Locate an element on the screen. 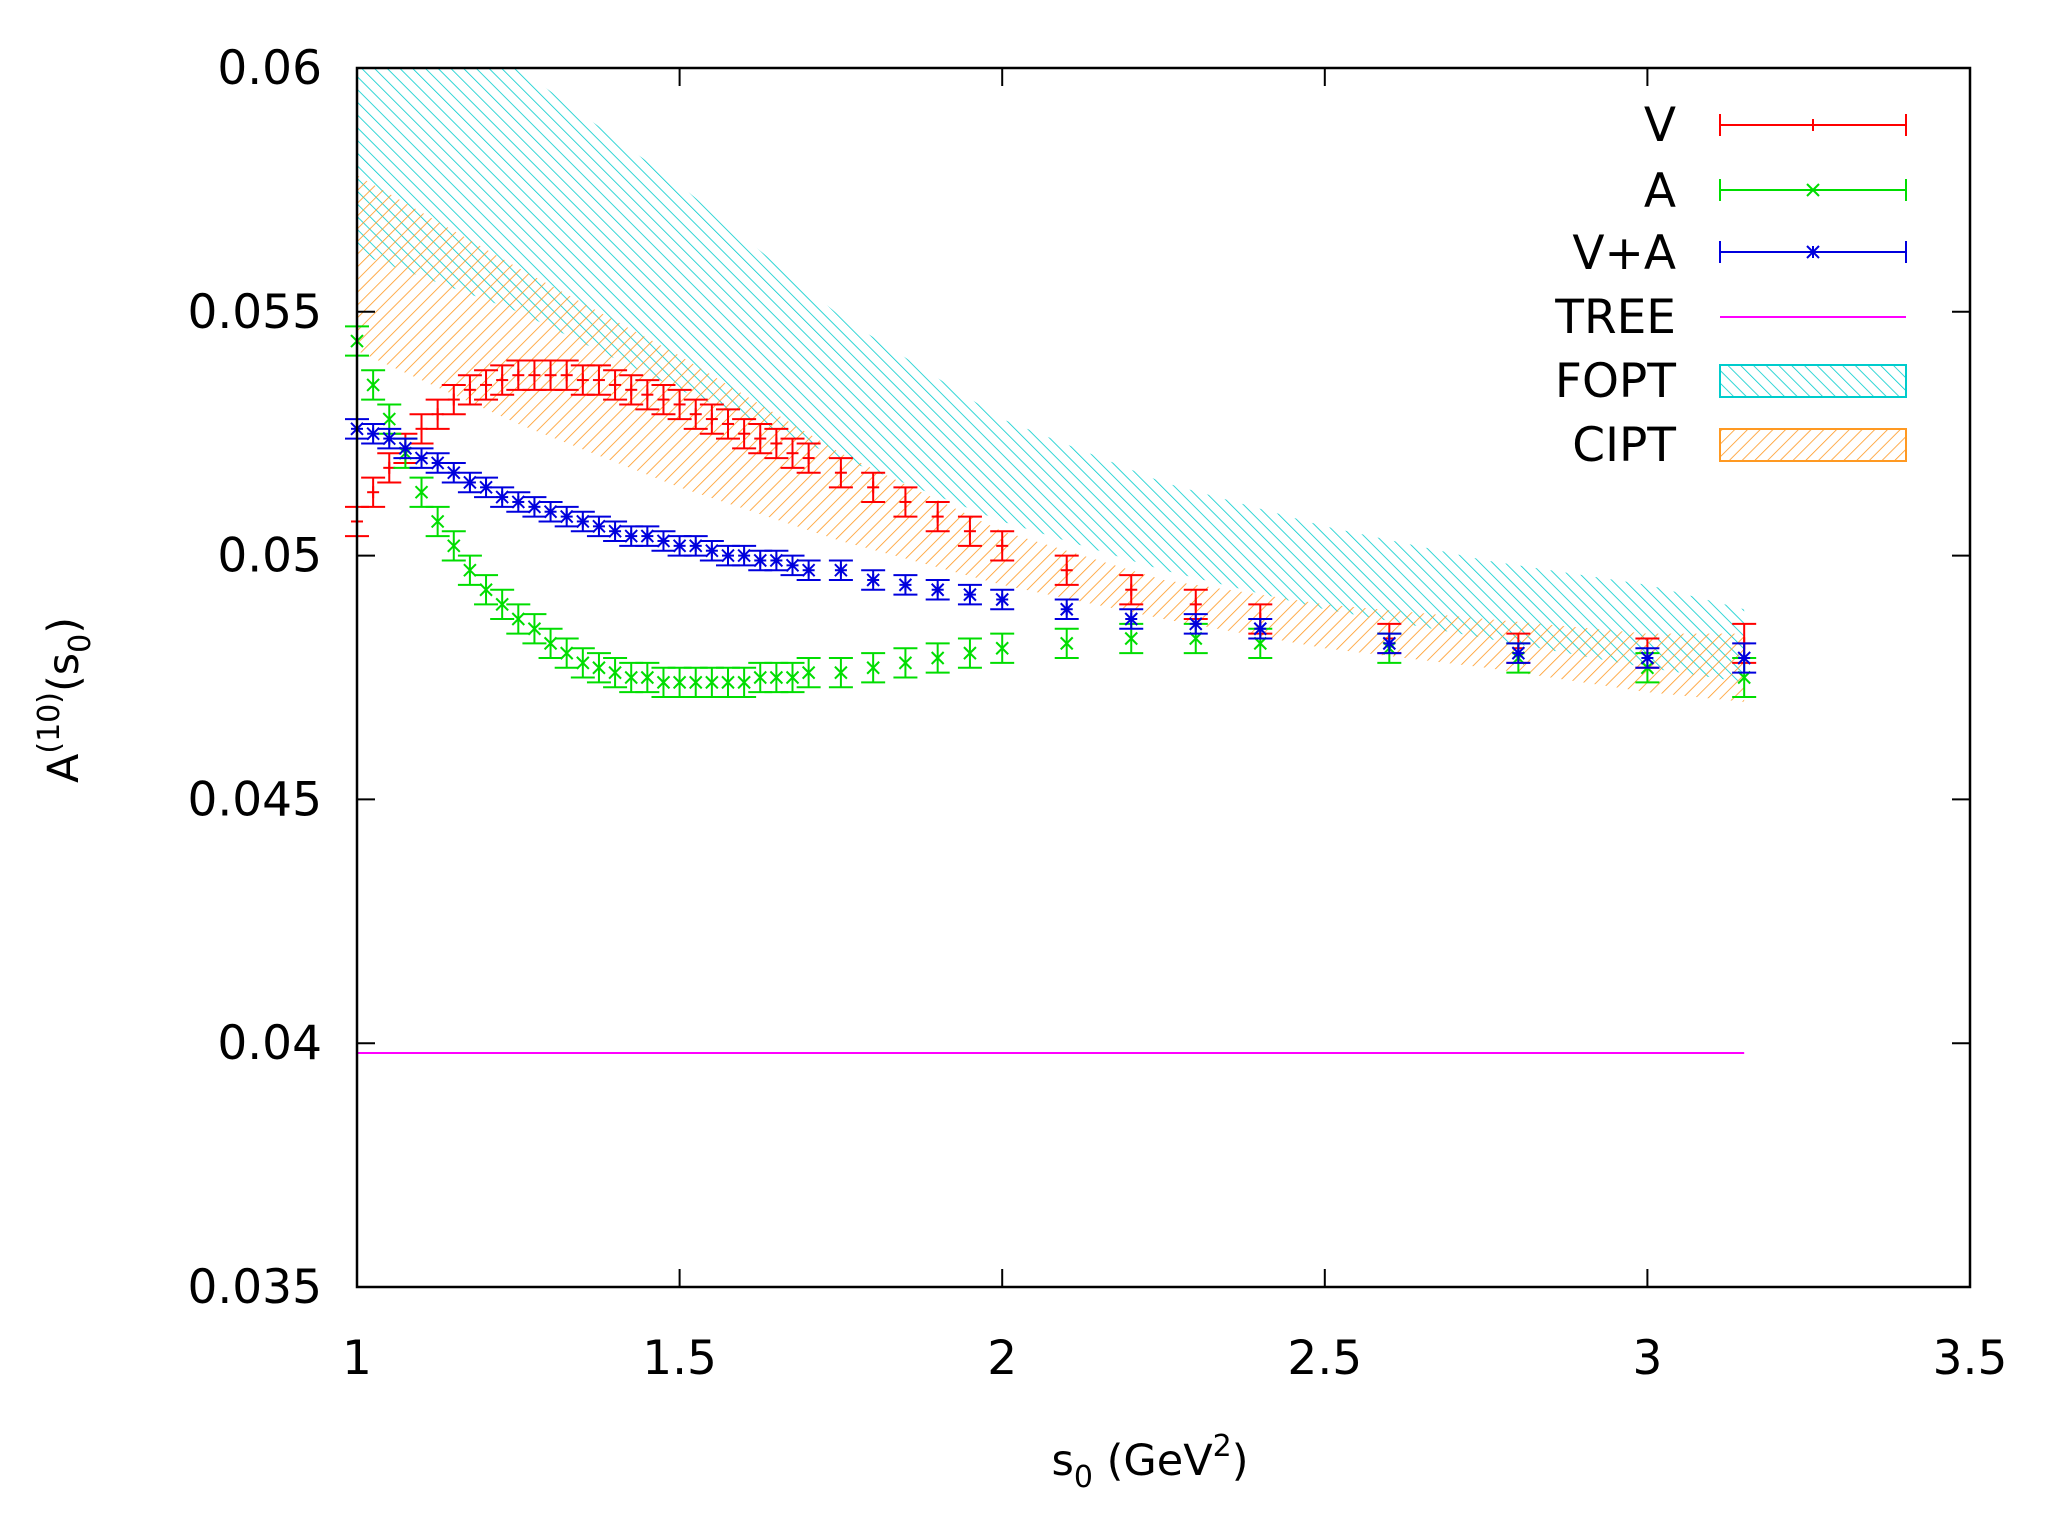  y-tick-label: 0.045 is located at coordinates (254, 799).